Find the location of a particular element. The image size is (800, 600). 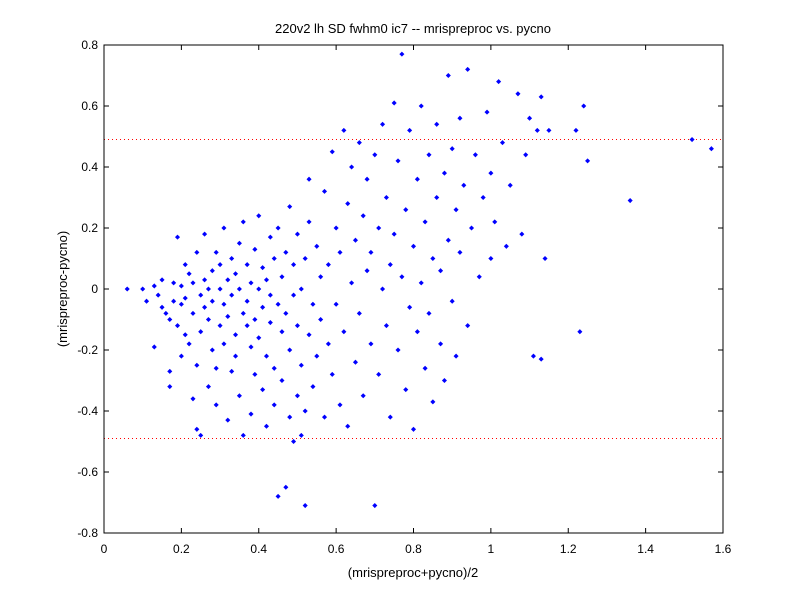

y-tick-label: 0 is located at coordinates (94, 289).